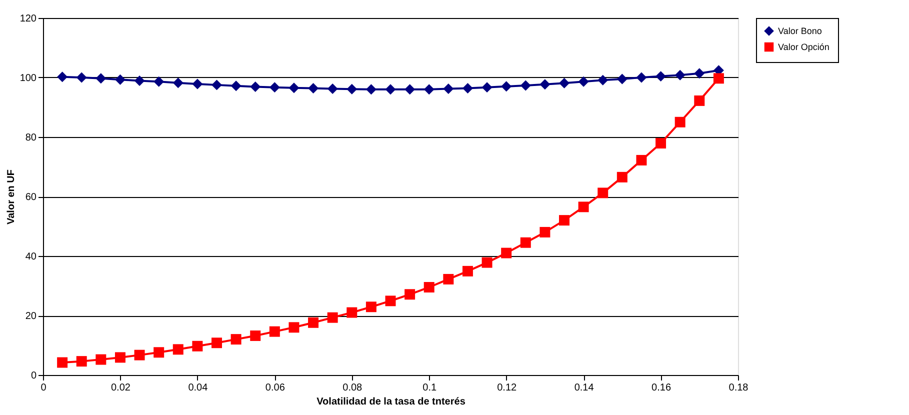 This screenshot has height=415, width=909. Describe the element at coordinates (391, 402) in the screenshot. I see `x-axis-title: Volatilidad de la tasa de tnterés` at that location.